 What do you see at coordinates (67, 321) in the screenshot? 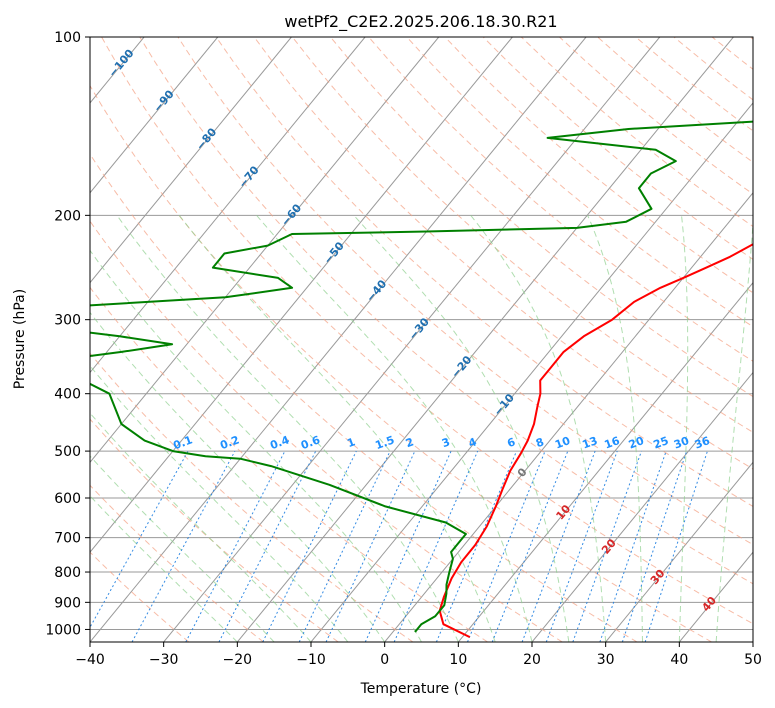
I see `y-tick-label: 300` at bounding box center [67, 321].